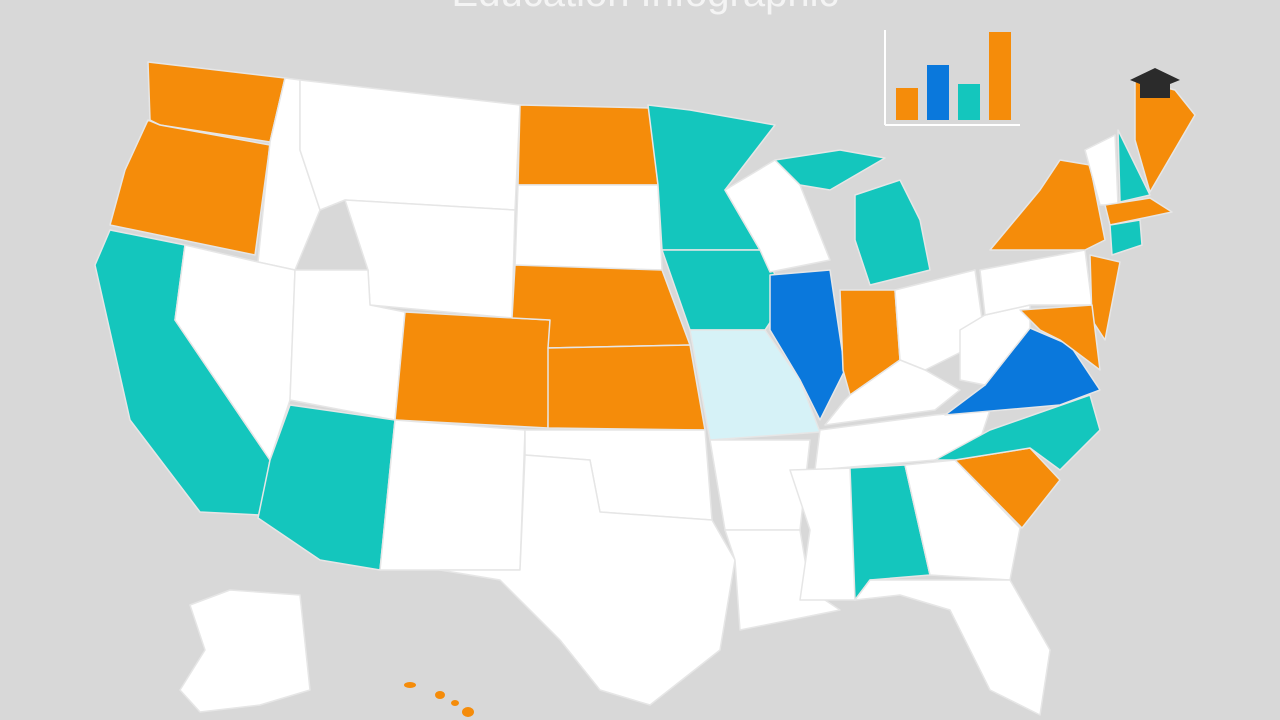 Image resolution: width=1280 pixels, height=720 pixels. I want to click on graduation-cap, so click(1155, 83).